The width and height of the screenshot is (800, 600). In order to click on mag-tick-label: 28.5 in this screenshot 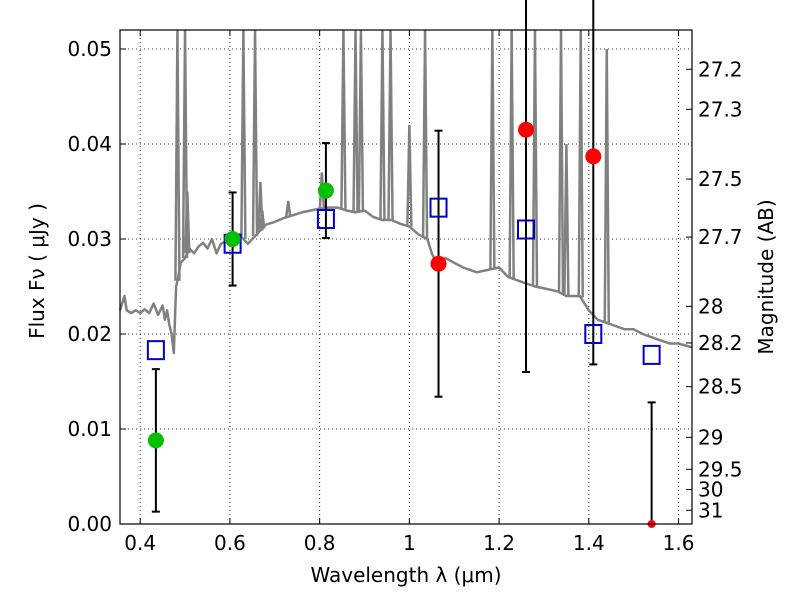, I will do `click(720, 387)`.